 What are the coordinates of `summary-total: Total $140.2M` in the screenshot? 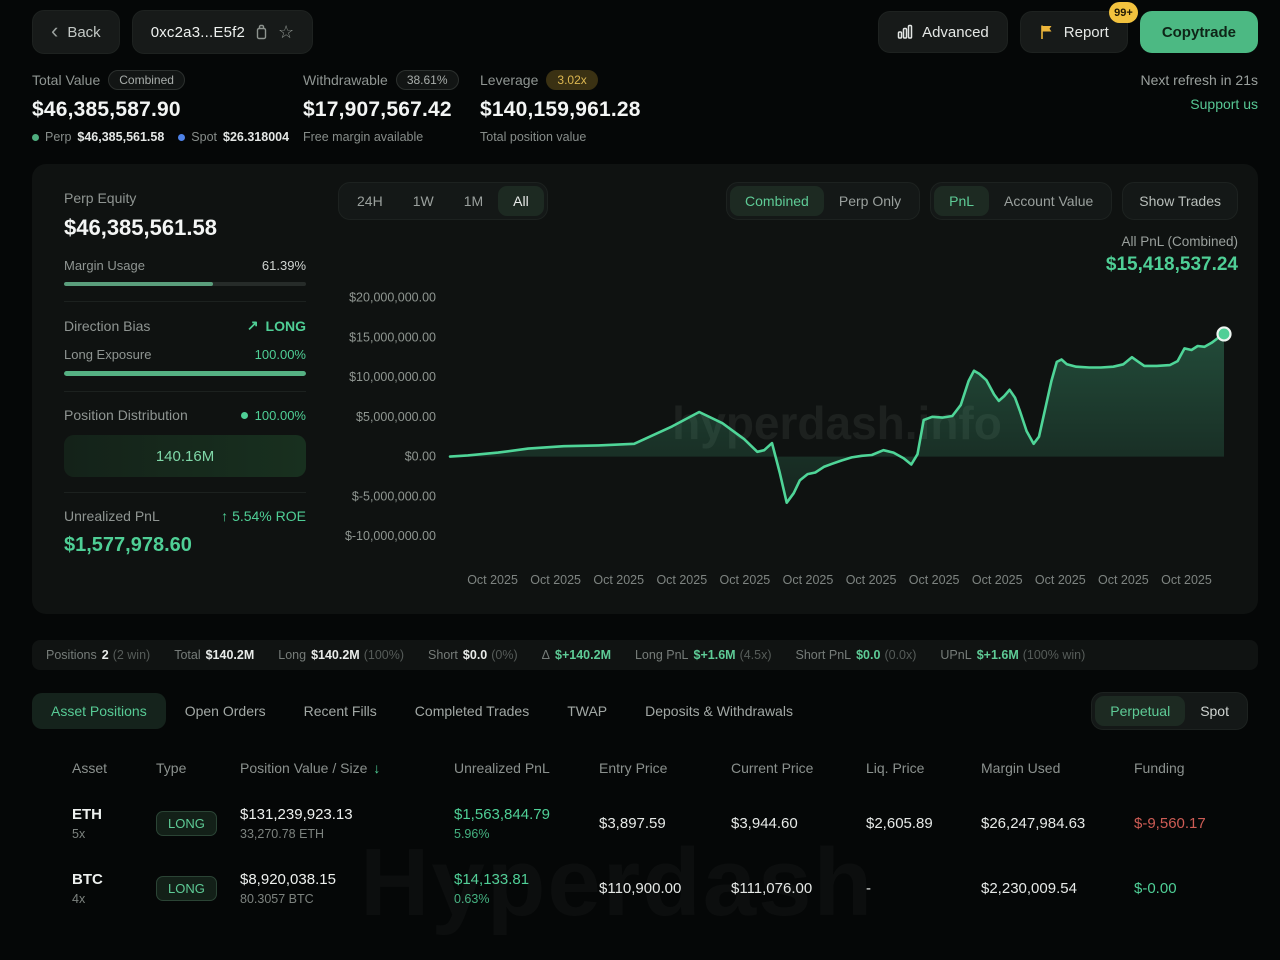 It's located at (214, 655).